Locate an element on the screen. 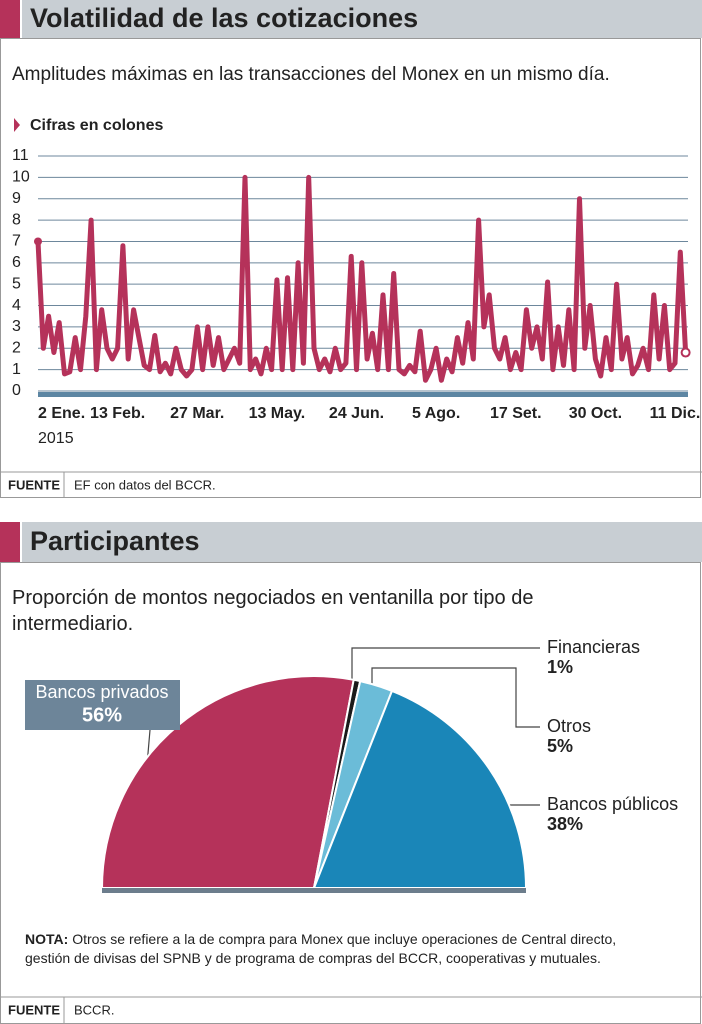  x-tick-label: 30 Oct. is located at coordinates (595, 413).